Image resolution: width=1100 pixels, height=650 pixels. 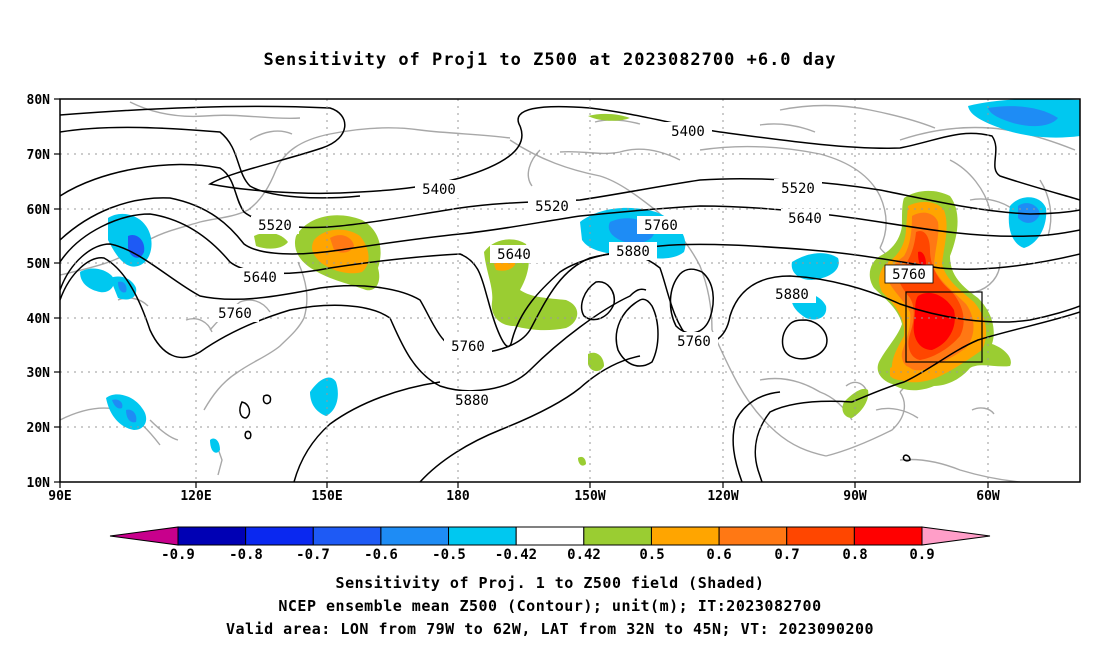 What do you see at coordinates (39, 483) in the screenshot?
I see `lat-tick-label: 10N` at bounding box center [39, 483].